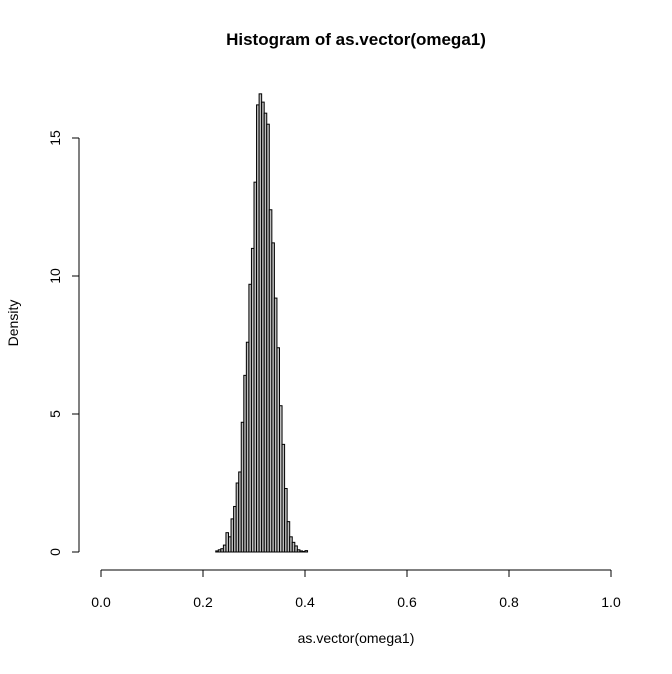 The image size is (672, 674). I want to click on chart-title: Histogram of as.vector(omega1), so click(356, 39).